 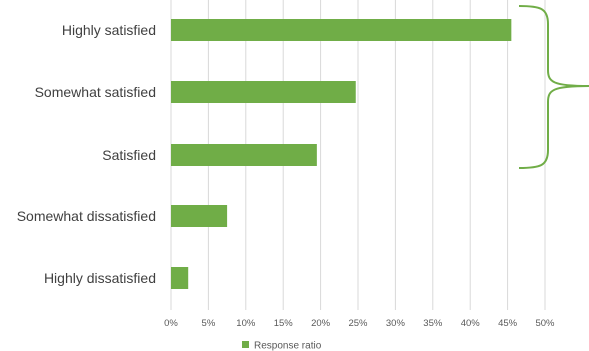 I want to click on legend-swatch, so click(x=245, y=344).